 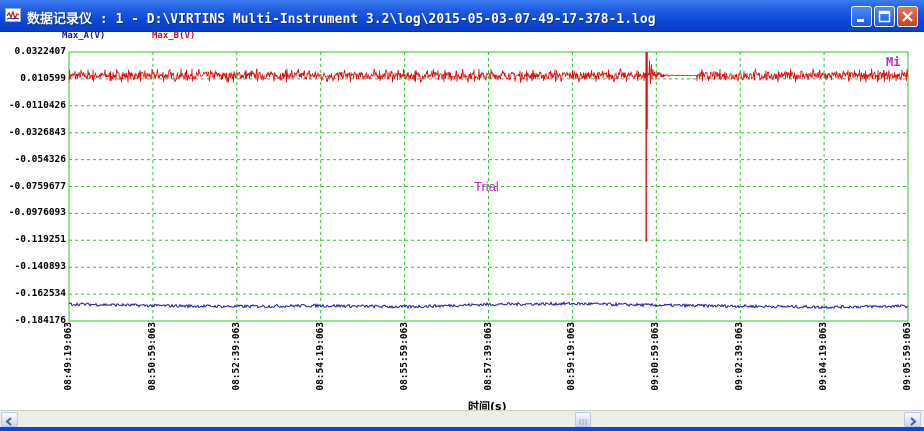 I want to click on maximize-button, so click(x=884, y=16).